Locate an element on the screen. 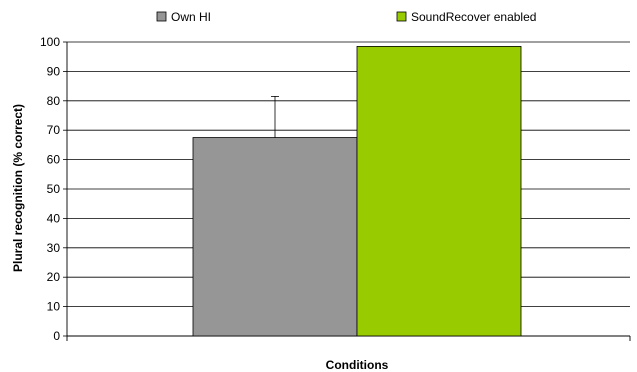 The image size is (637, 372). y-tick-label-70: 70 is located at coordinates (54, 130).